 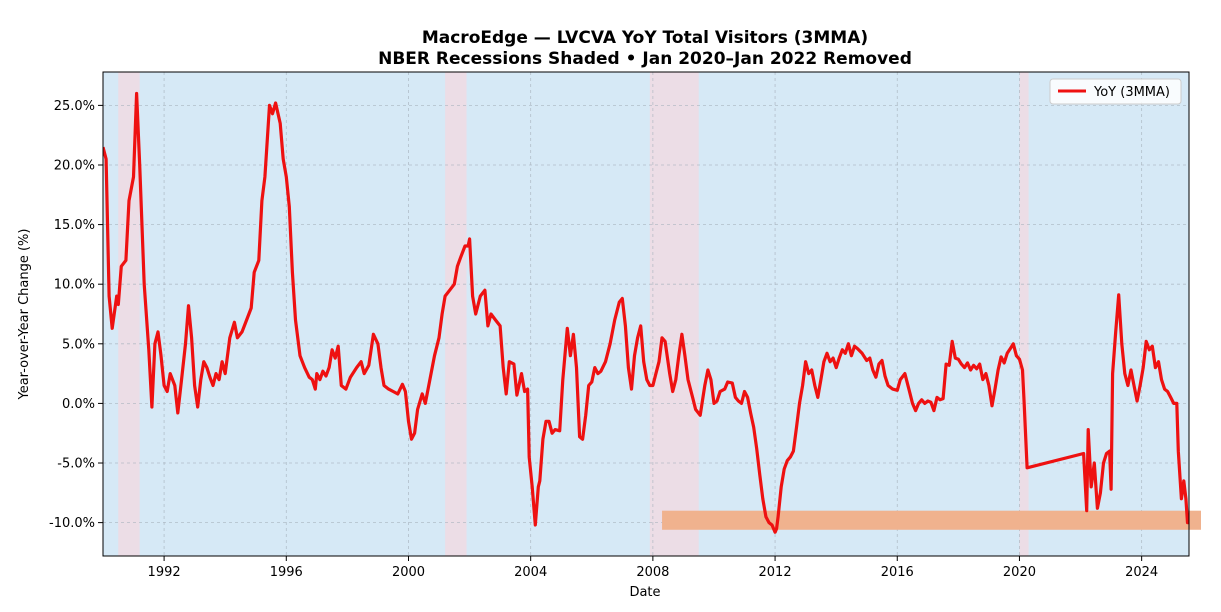 What do you see at coordinates (78, 404) in the screenshot?
I see `y-tick-label-2: 0.0%` at bounding box center [78, 404].